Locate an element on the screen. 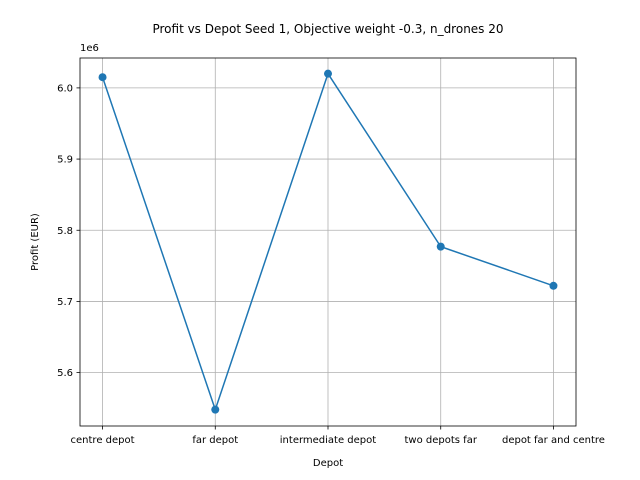 This screenshot has width=640, height=480. y-tick-label: 5.7 is located at coordinates (65, 302).